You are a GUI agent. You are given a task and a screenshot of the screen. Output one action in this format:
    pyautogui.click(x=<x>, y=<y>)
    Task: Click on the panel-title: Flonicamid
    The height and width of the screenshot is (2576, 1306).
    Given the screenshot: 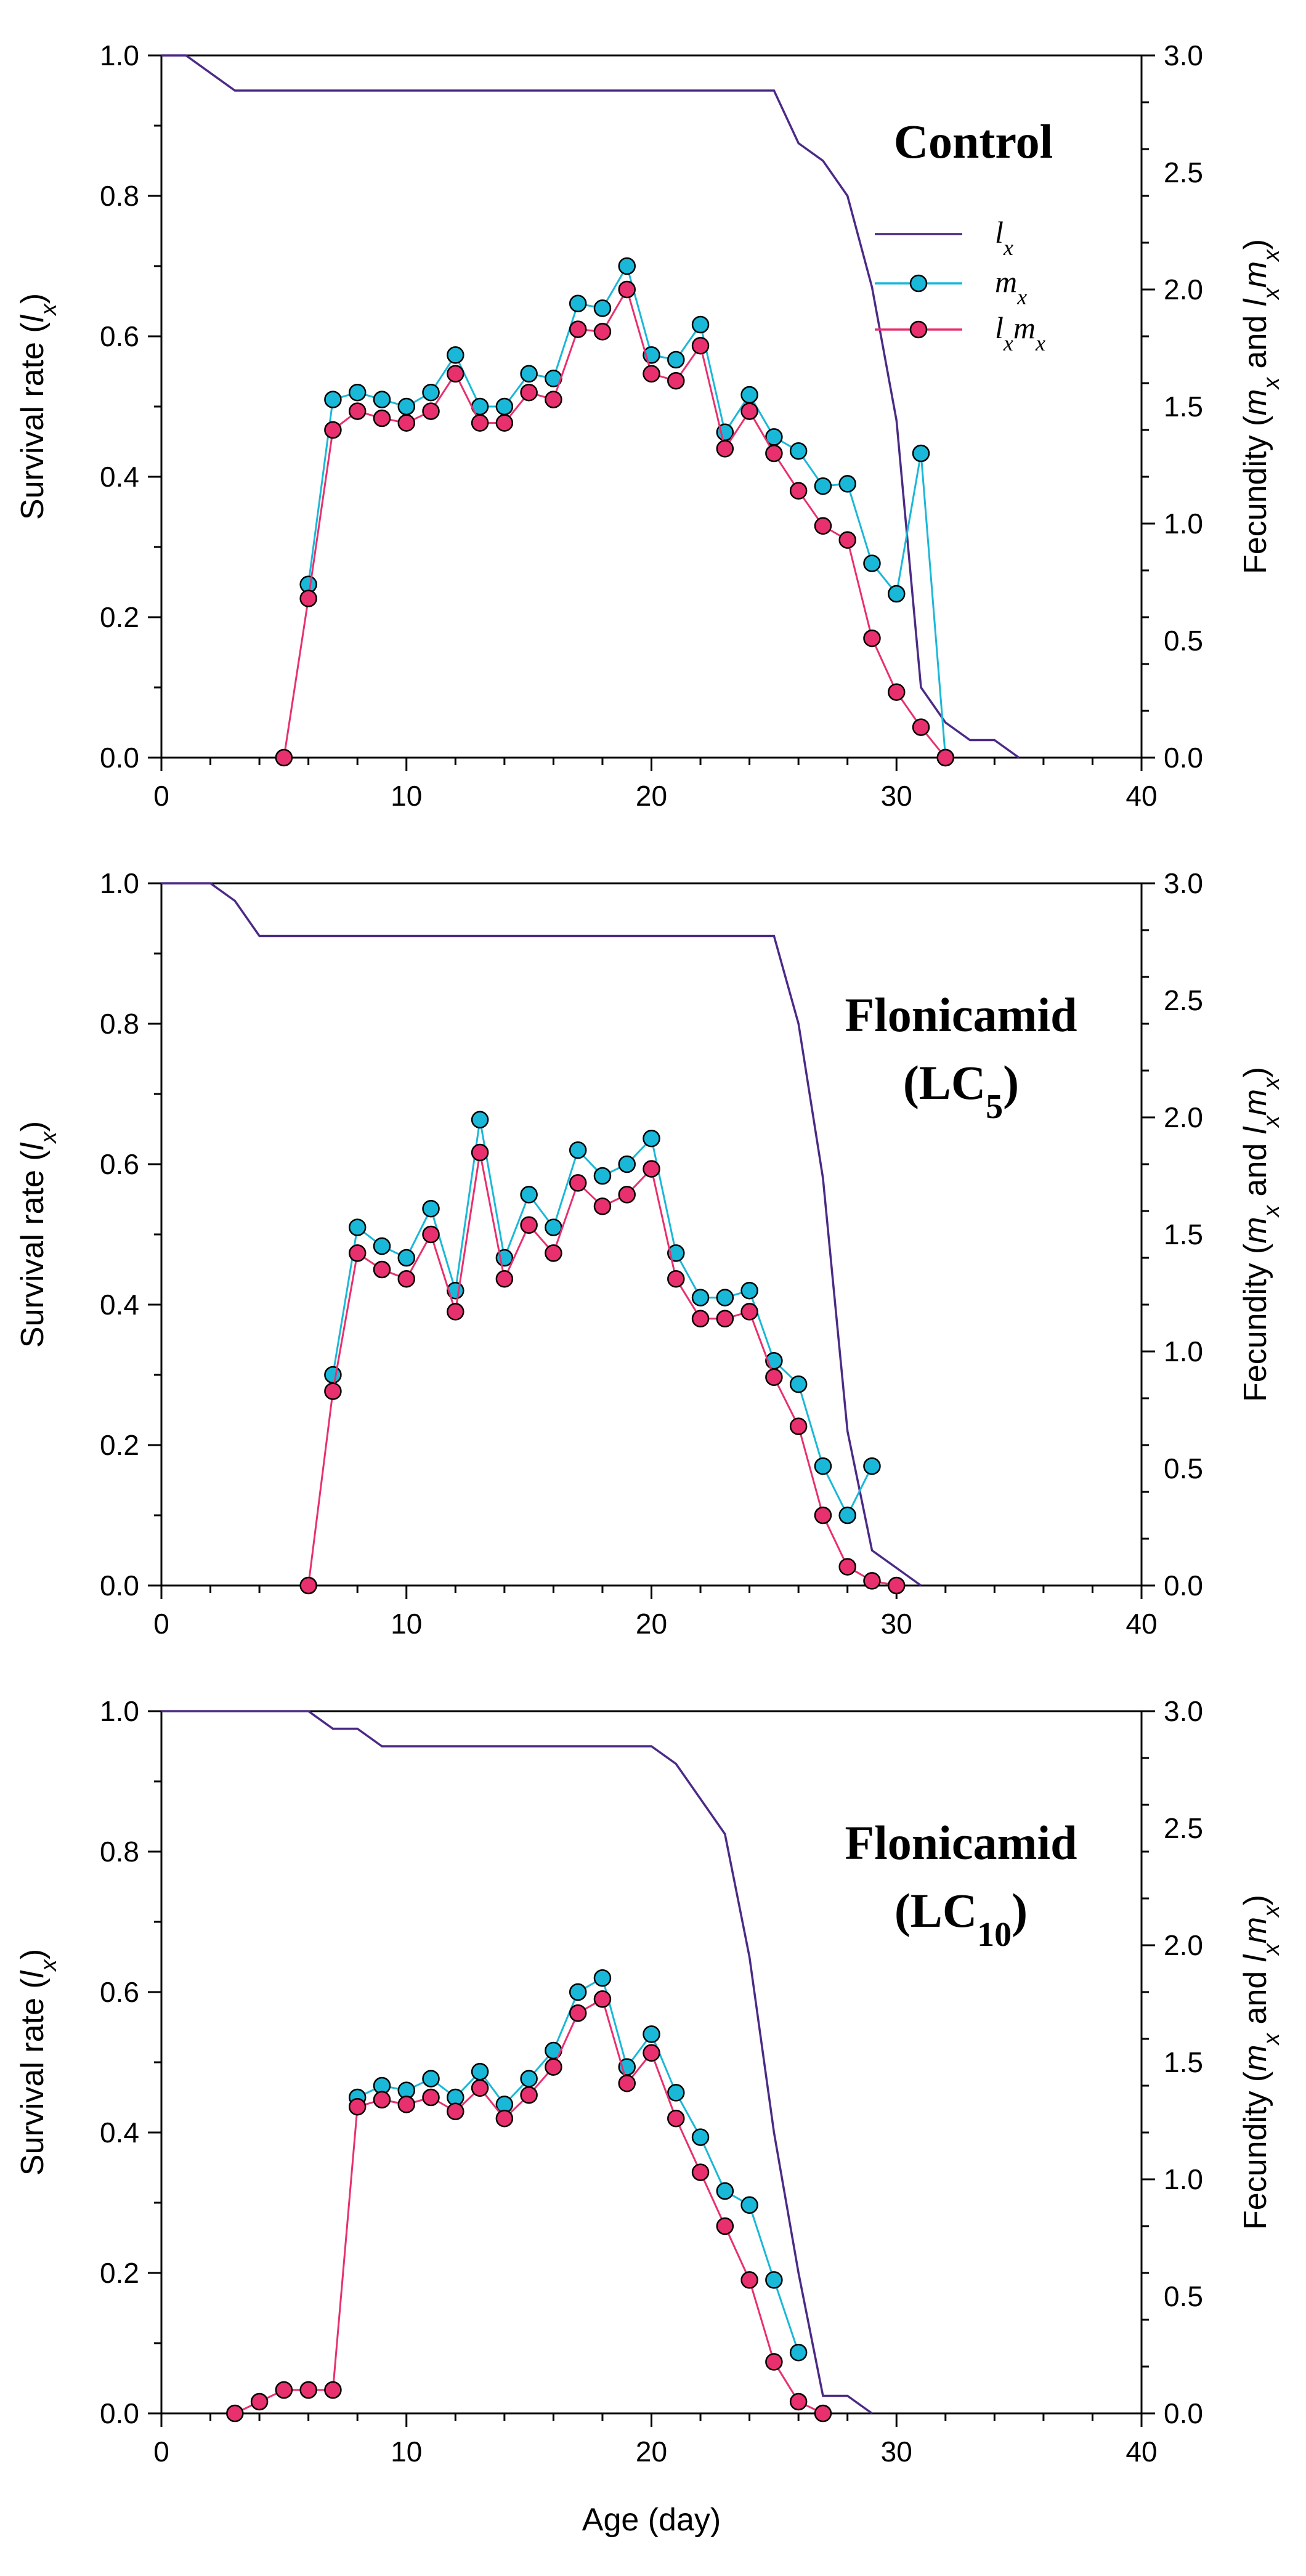 What is the action you would take?
    pyautogui.click(x=961, y=1015)
    